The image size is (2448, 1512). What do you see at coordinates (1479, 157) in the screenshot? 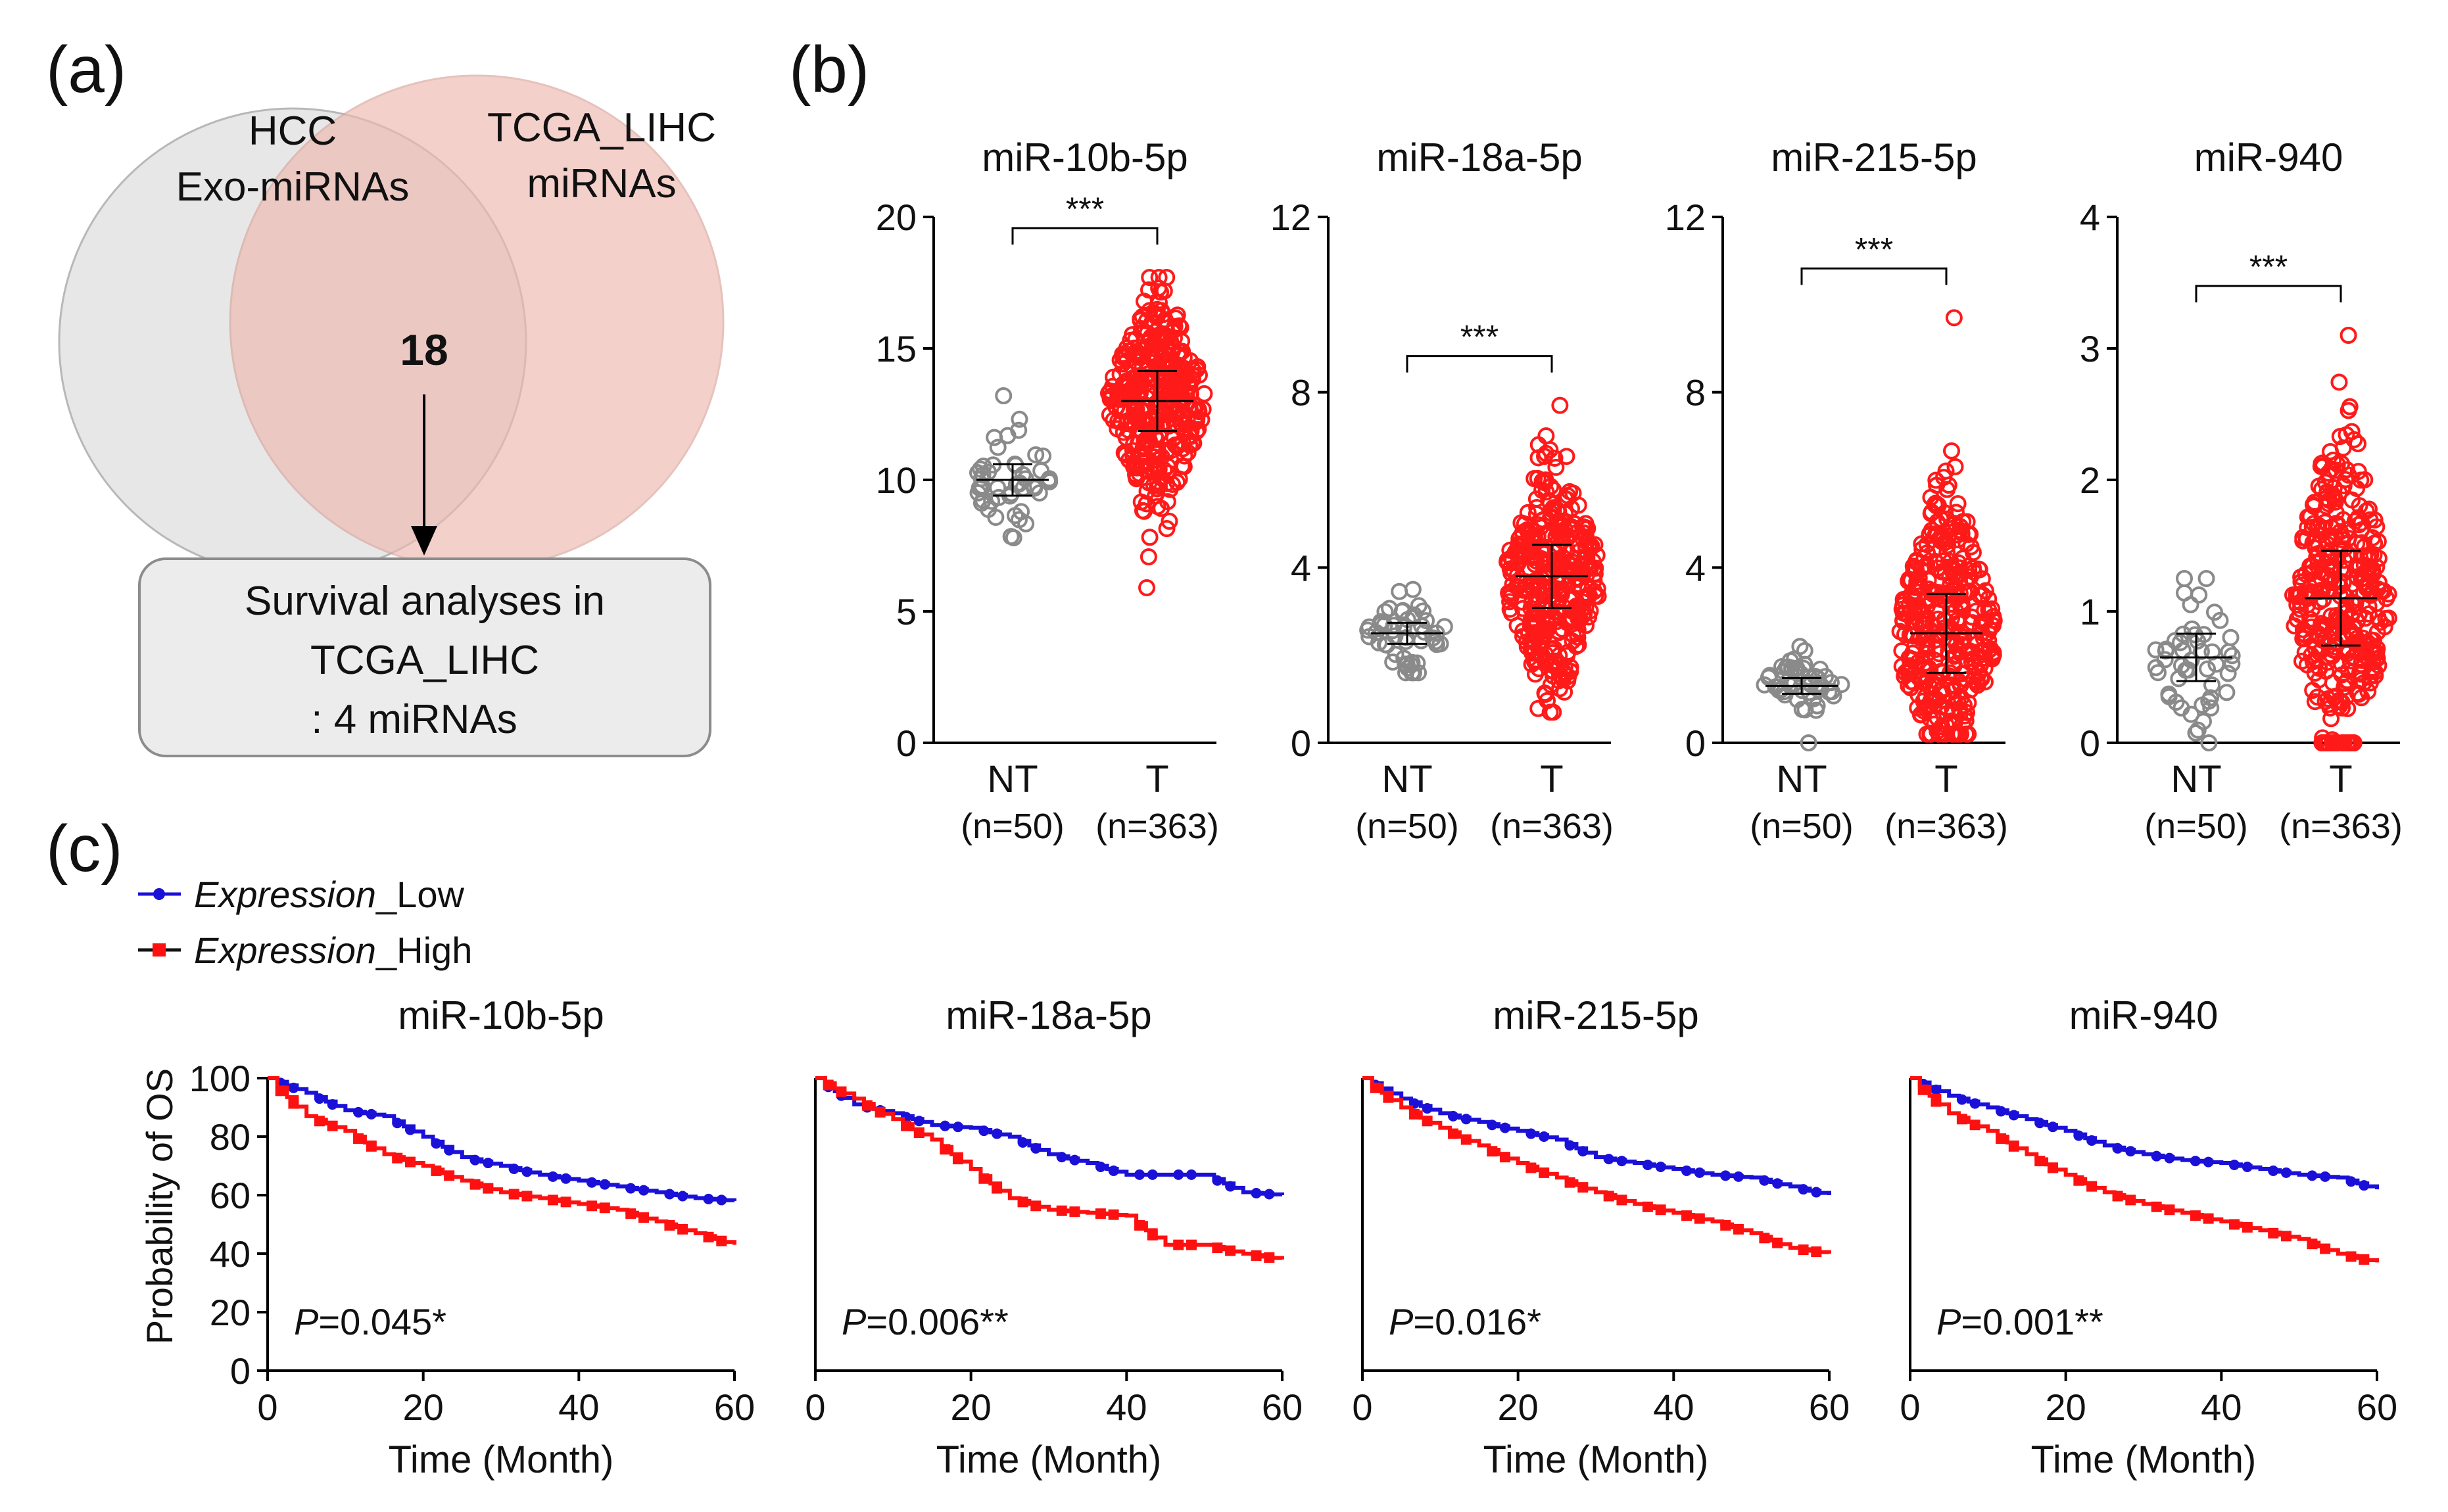
I see `scatter-title: miR-18a-5p` at bounding box center [1479, 157].